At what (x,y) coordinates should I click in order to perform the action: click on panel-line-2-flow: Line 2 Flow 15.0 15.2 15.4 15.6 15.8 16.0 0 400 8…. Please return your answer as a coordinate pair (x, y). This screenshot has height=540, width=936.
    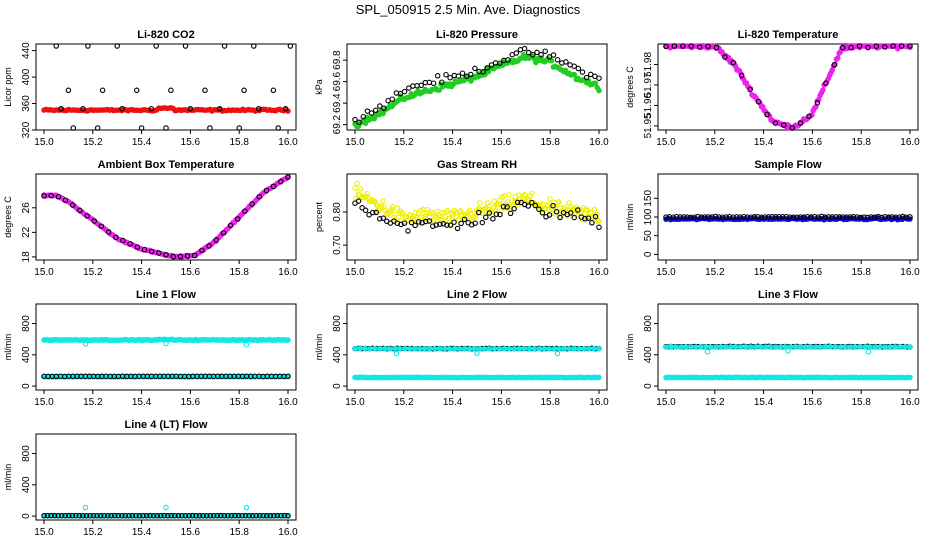
    Looking at the image, I should click on (461, 348).